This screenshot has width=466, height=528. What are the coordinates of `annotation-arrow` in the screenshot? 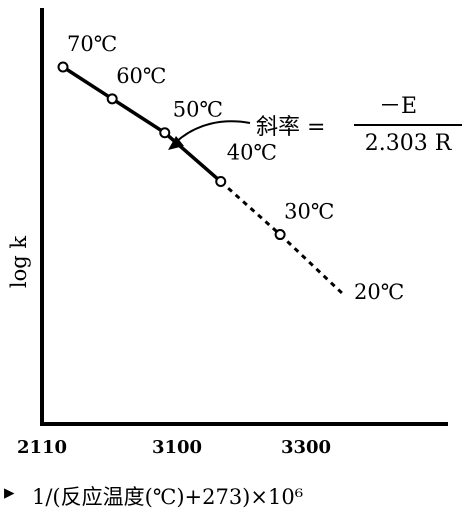 It's located at (213, 131).